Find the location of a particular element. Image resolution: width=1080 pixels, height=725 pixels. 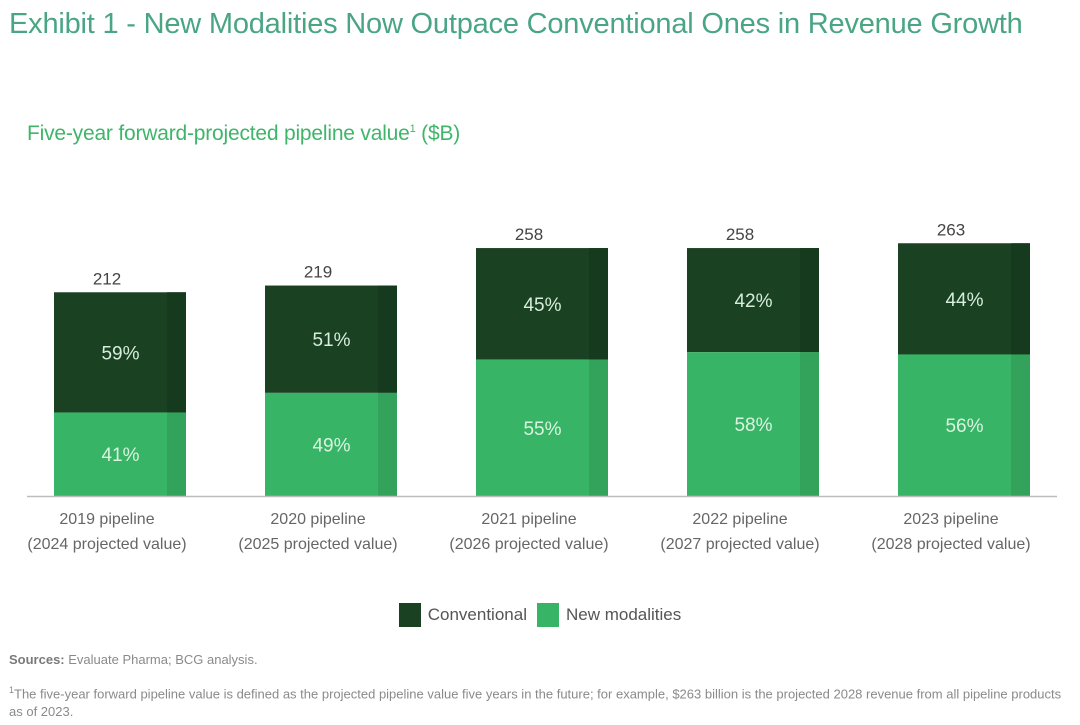

x-tick-label: 2023 pipeline is located at coordinates (950, 519).